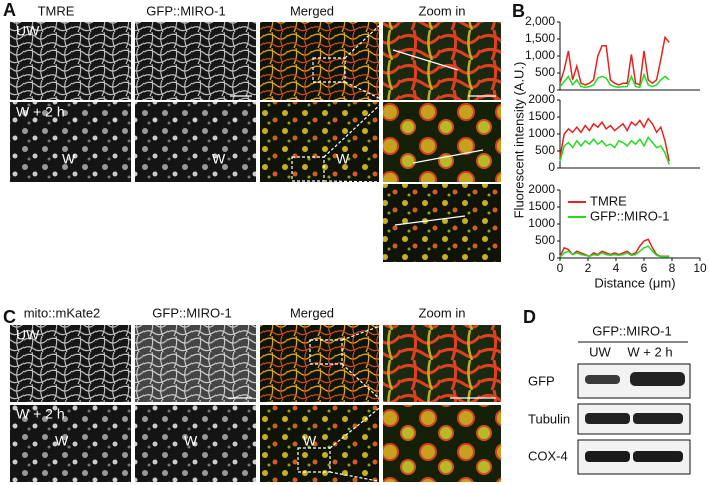 The height and width of the screenshot is (485, 709). I want to click on lane-label: UW, so click(600, 351).